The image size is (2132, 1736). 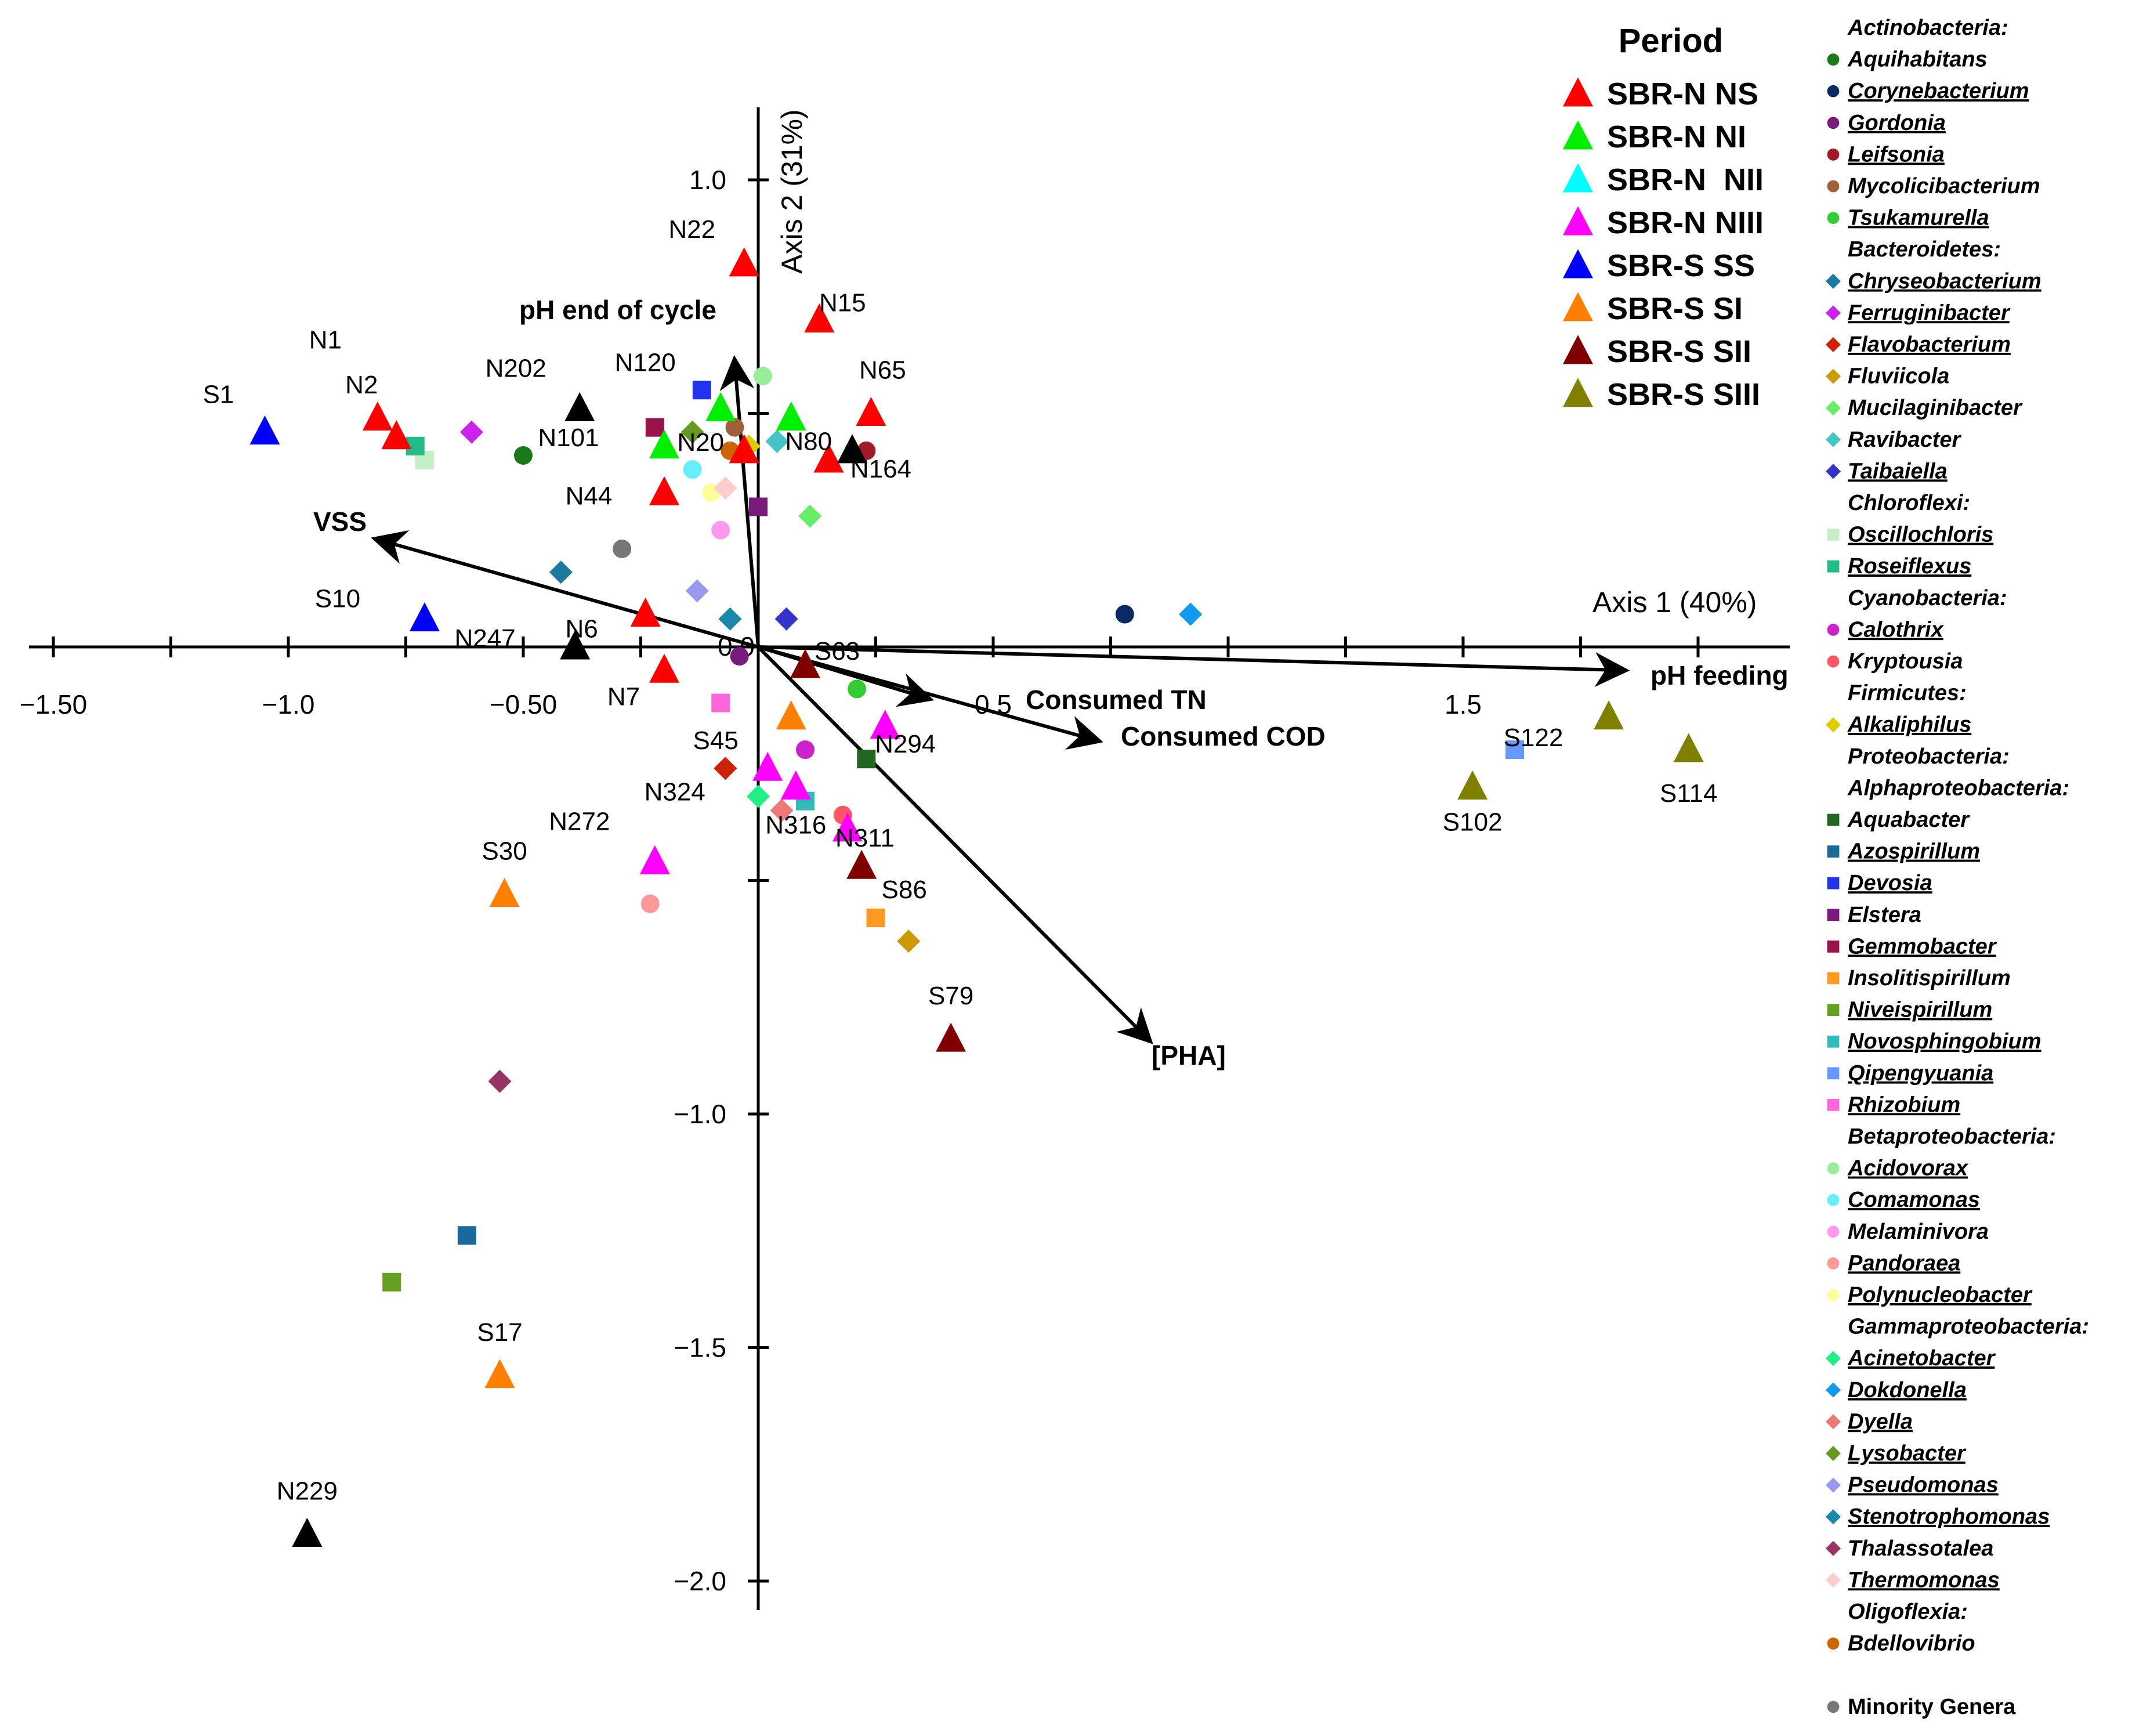 What do you see at coordinates (361, 385) in the screenshot?
I see `sample-label-n2: N2` at bounding box center [361, 385].